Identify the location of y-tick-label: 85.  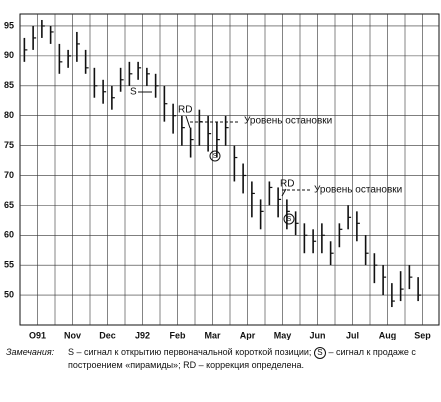
(9, 85).